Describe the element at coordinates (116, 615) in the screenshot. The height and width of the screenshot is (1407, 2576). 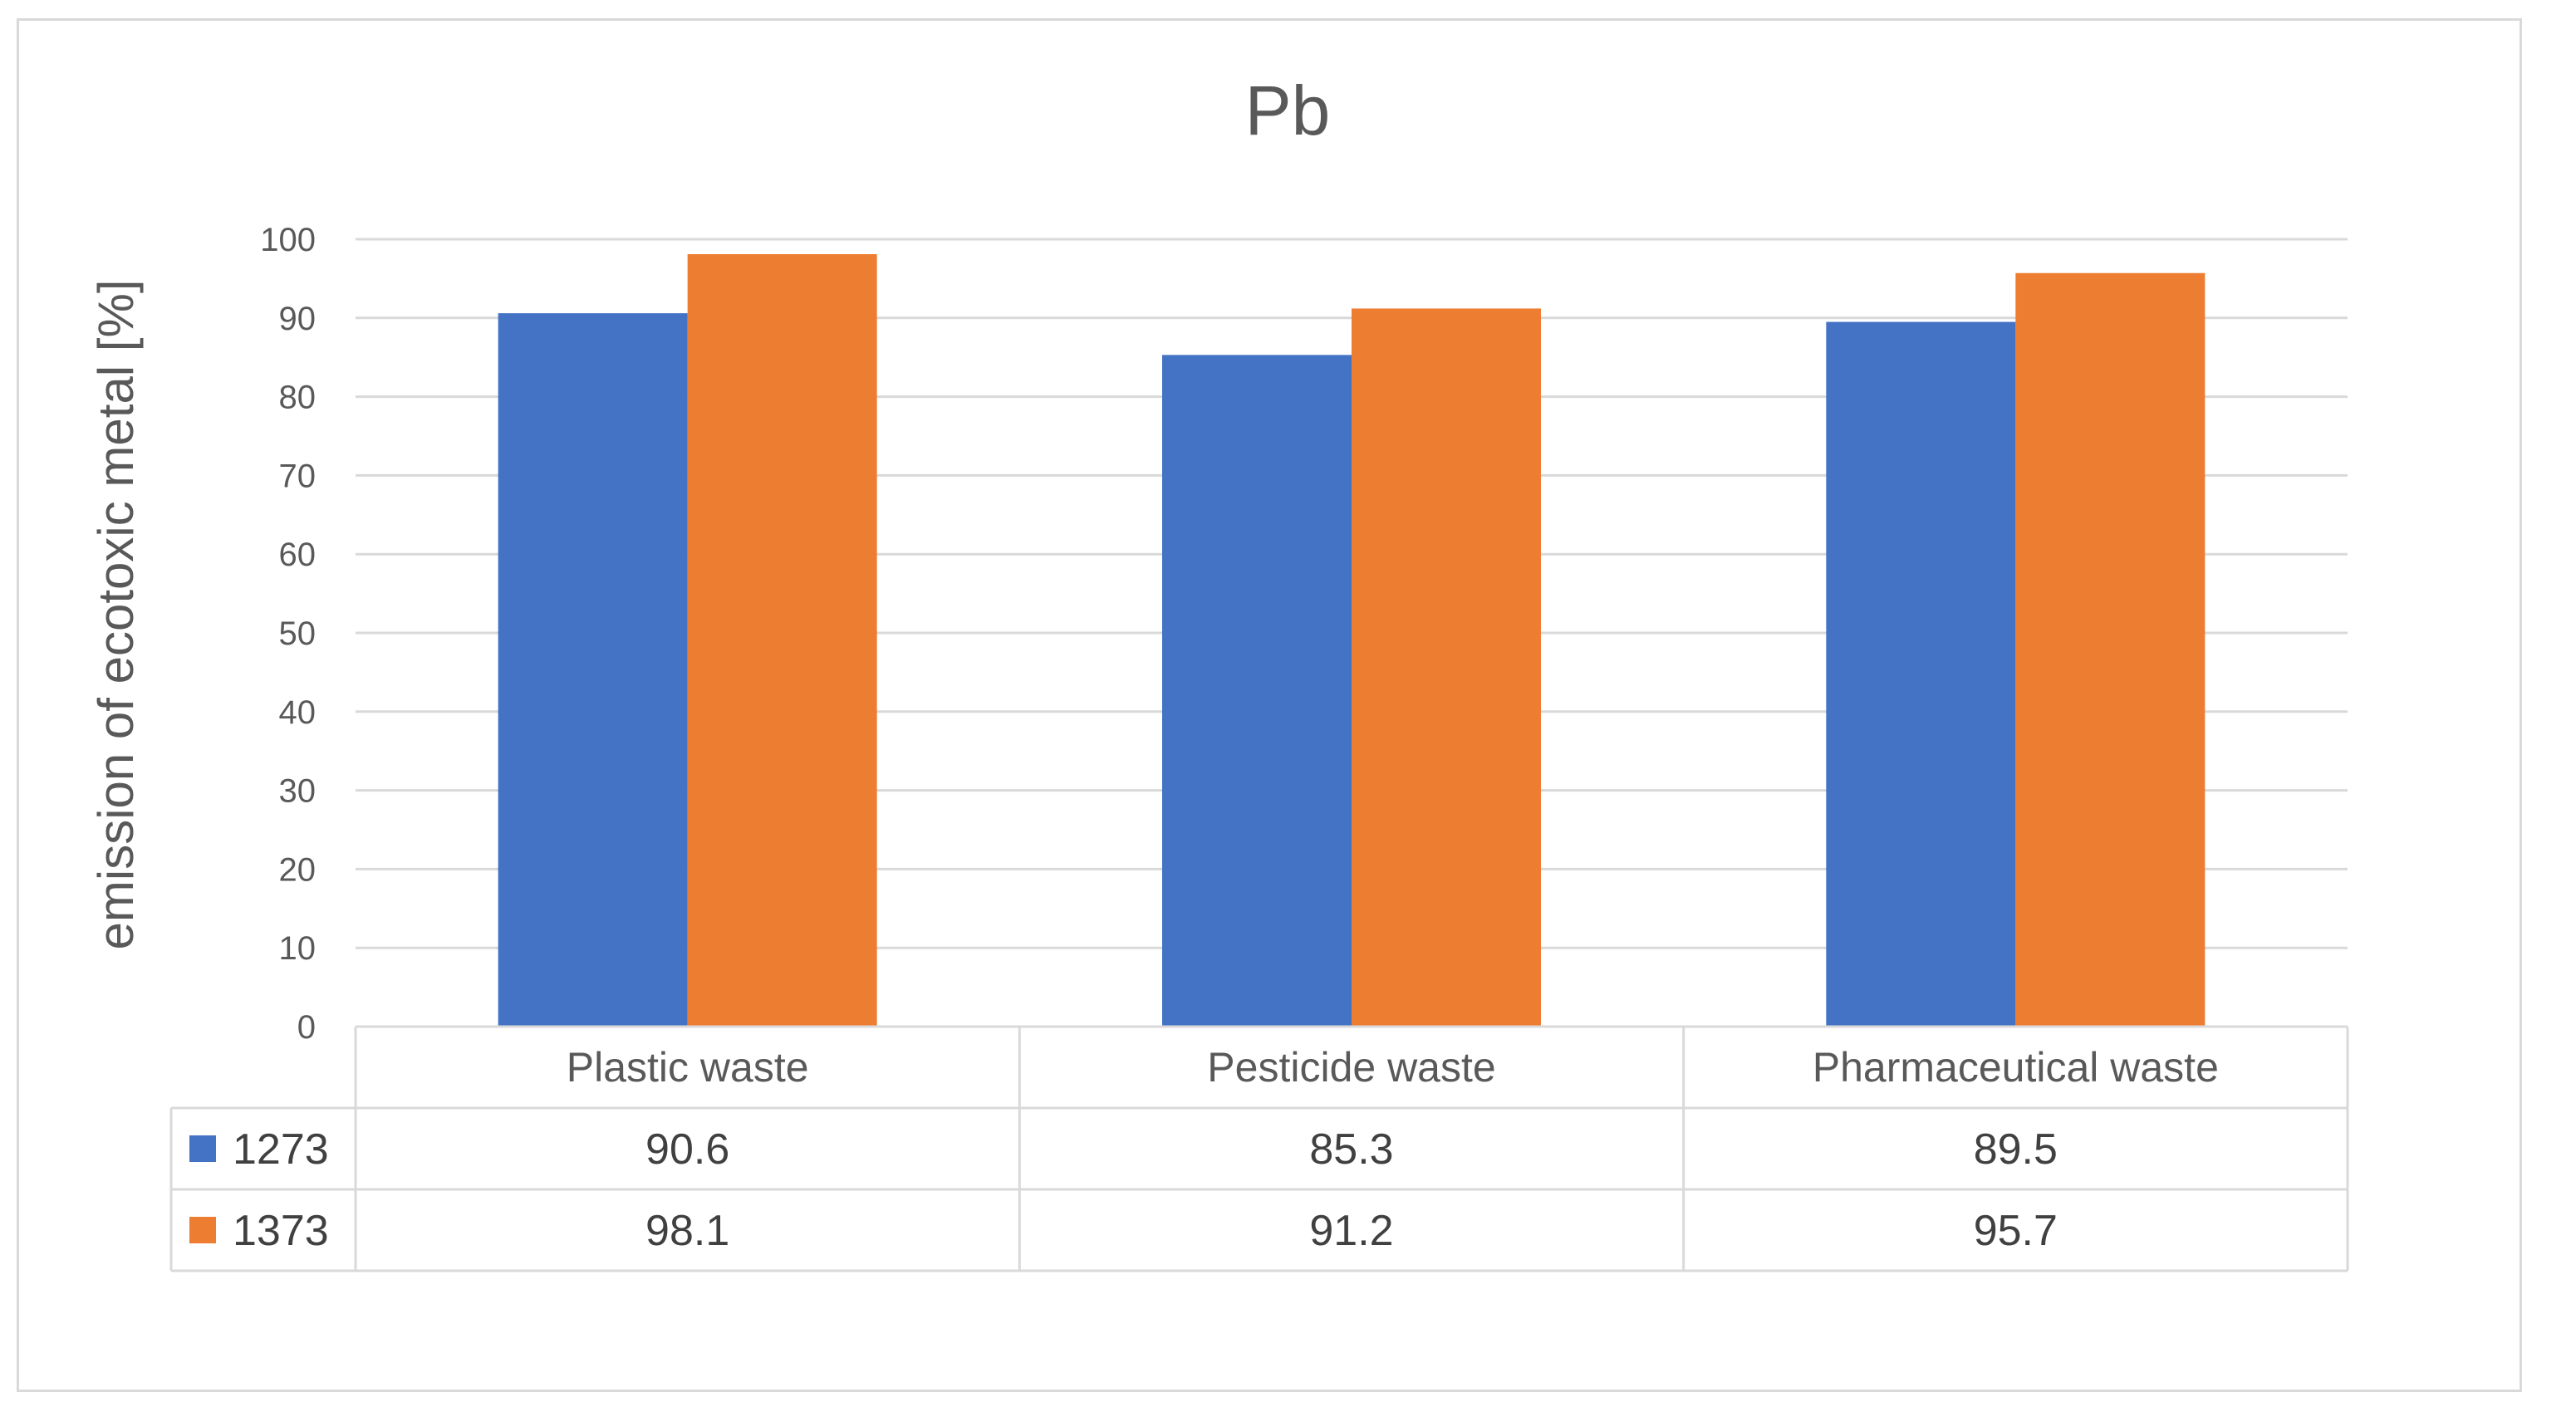
I see `y-axis-label: emission of ecotoxic metal [%]` at that location.